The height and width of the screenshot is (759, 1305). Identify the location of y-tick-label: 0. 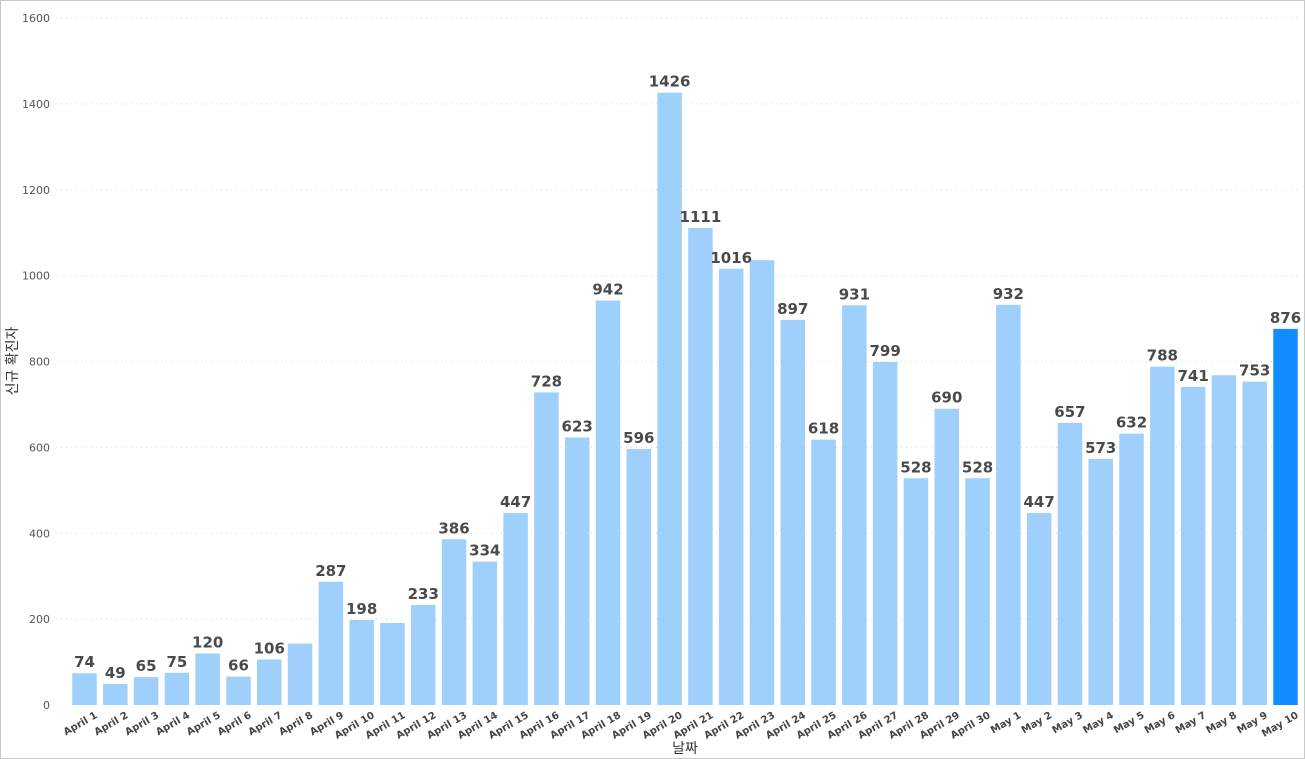
(46, 705).